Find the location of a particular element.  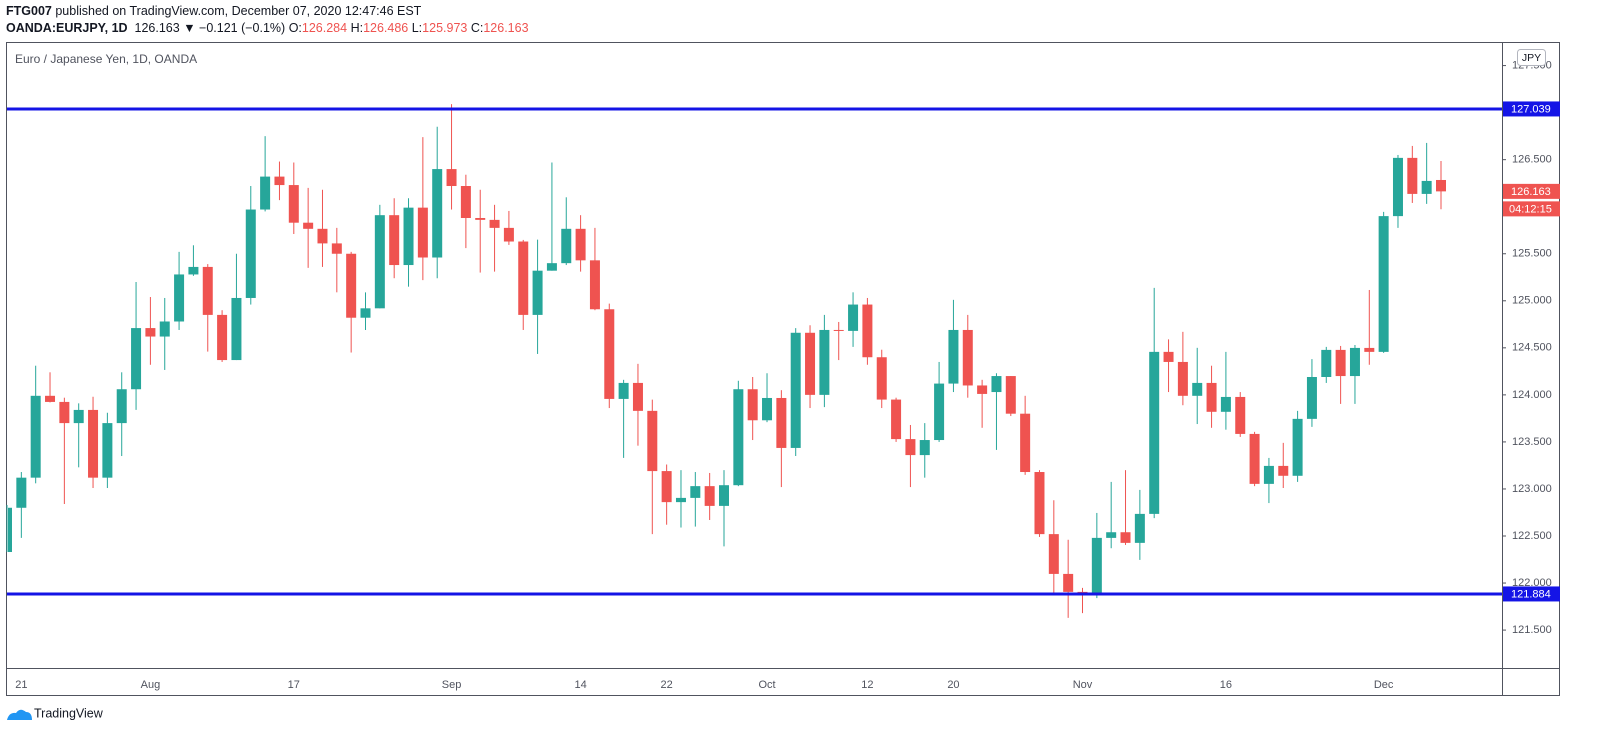

x-tick-label: Sep is located at coordinates (452, 685).